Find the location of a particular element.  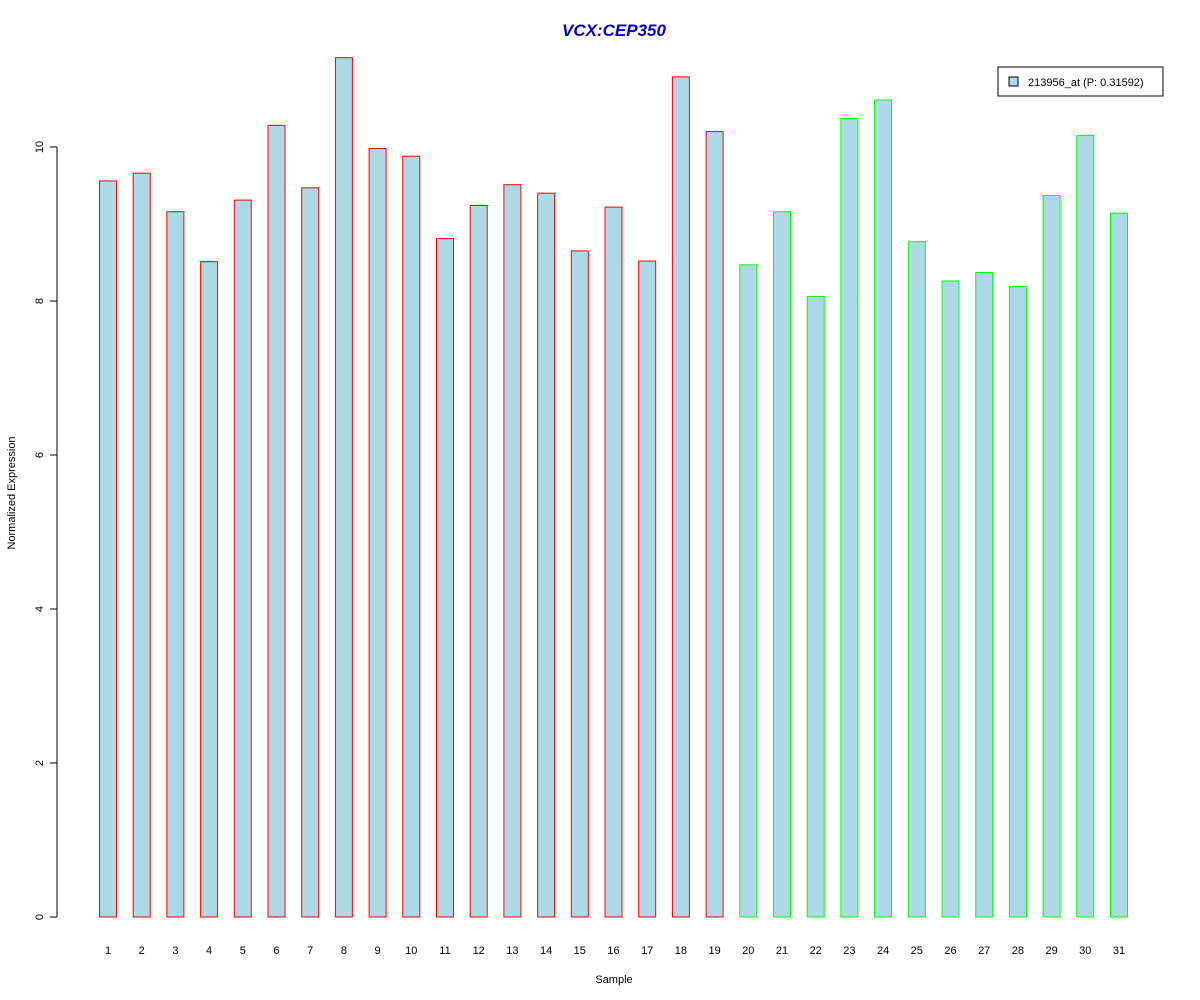

x-tick-label: 9 is located at coordinates (378, 951).